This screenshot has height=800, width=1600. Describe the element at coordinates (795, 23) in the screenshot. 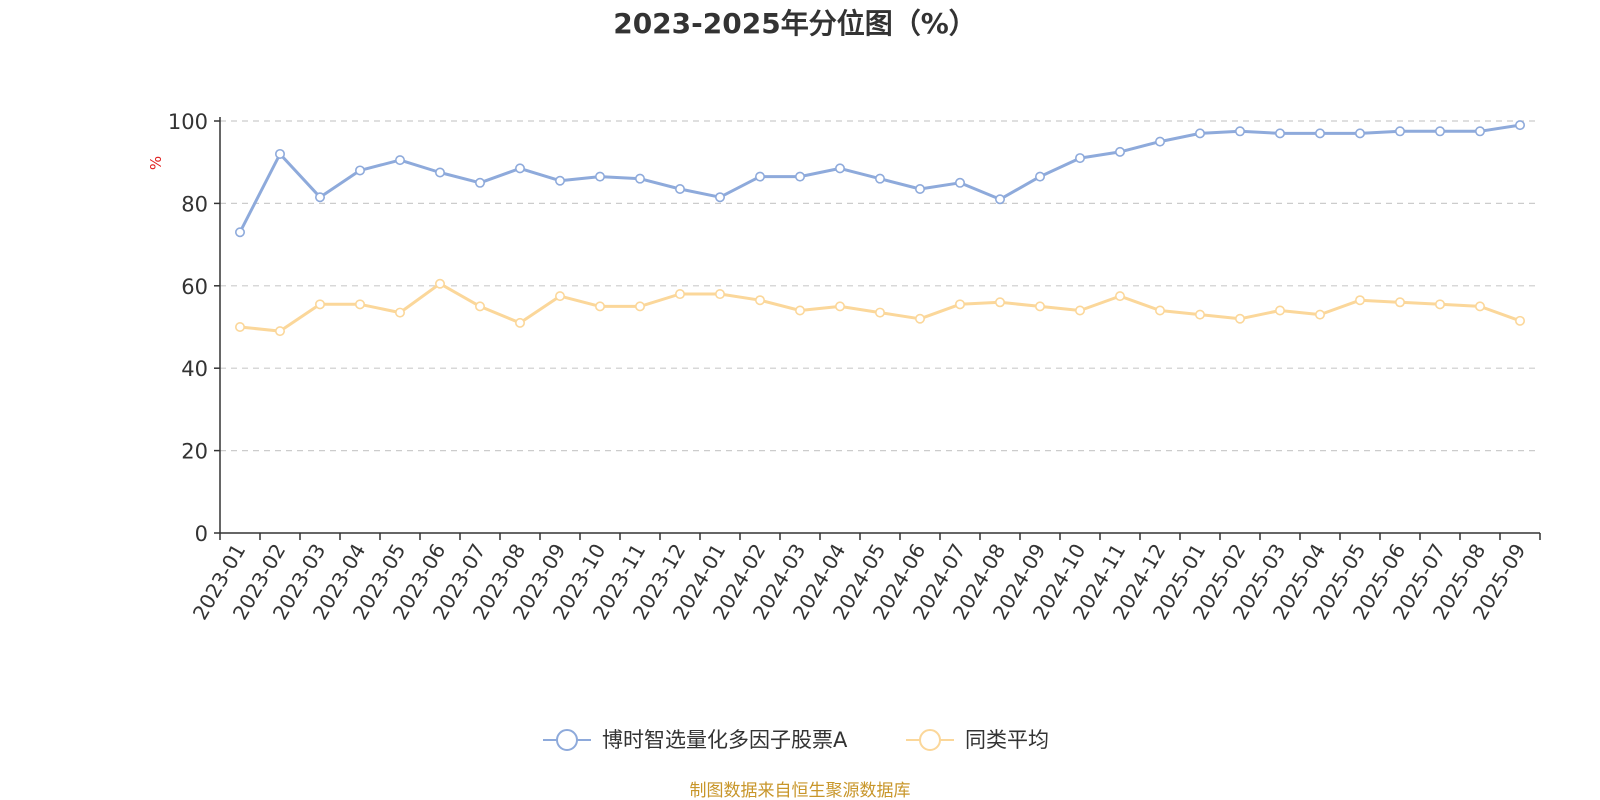

I see `chart-title: 2023-2025年分位图（%）` at that location.